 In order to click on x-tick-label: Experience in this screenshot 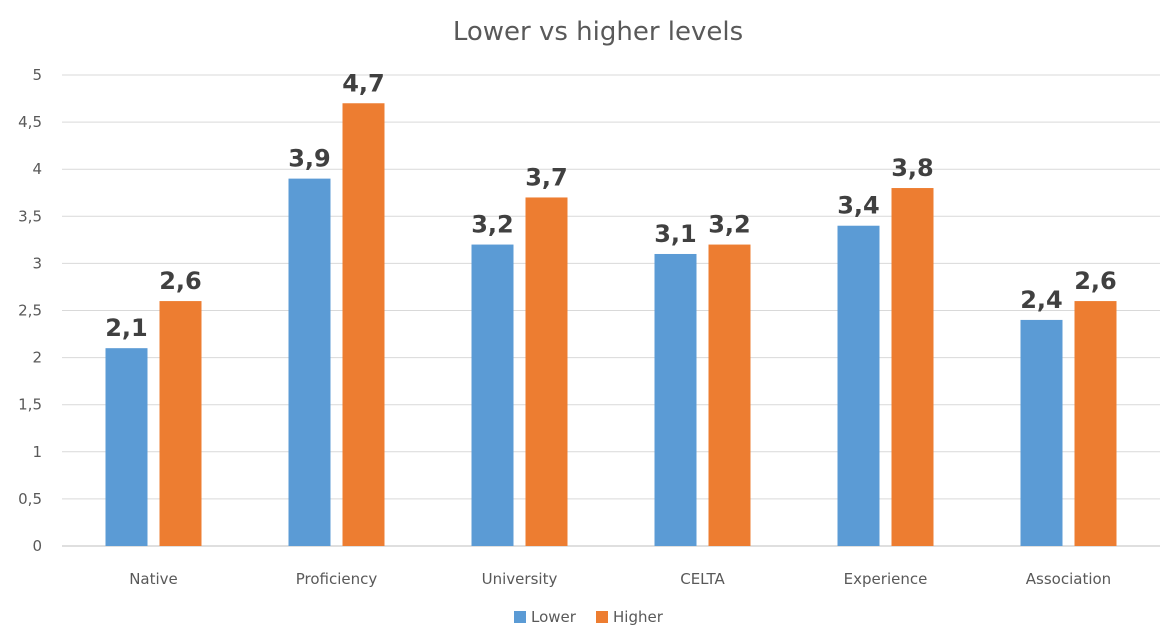, I will do `click(886, 579)`.